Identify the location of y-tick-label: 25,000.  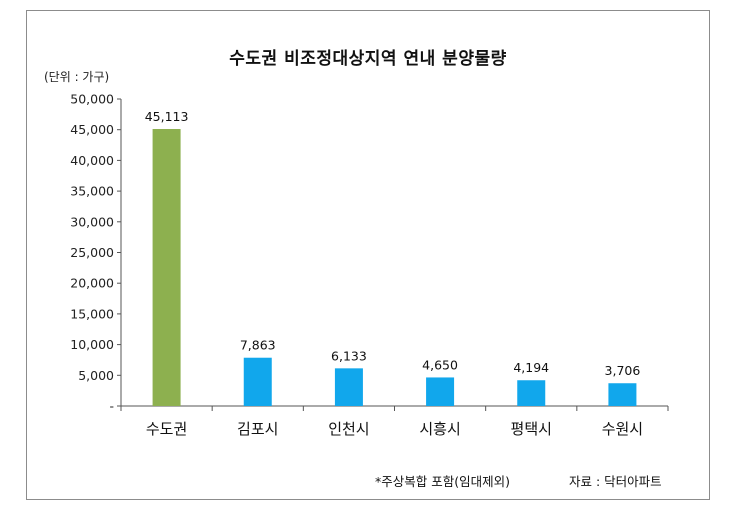
(92, 252).